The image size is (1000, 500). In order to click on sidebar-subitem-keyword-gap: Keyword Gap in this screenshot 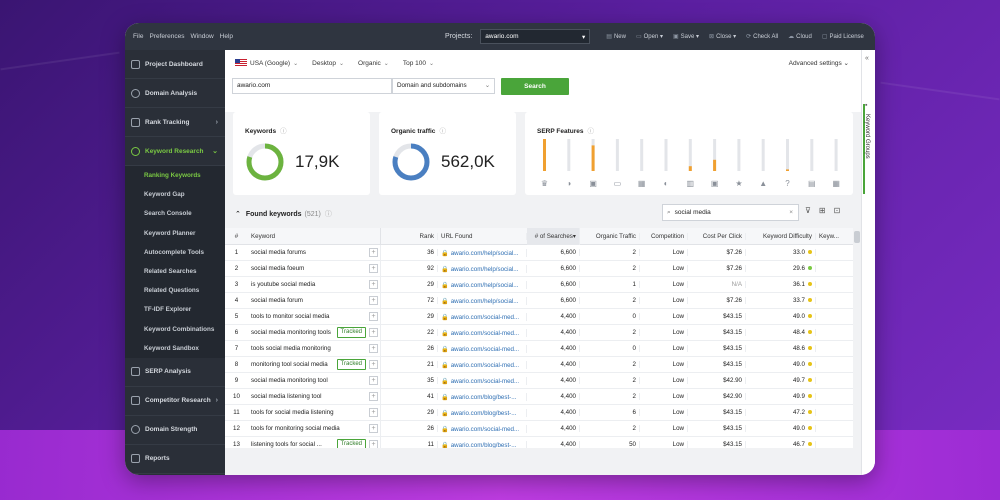, I will do `click(175, 194)`.